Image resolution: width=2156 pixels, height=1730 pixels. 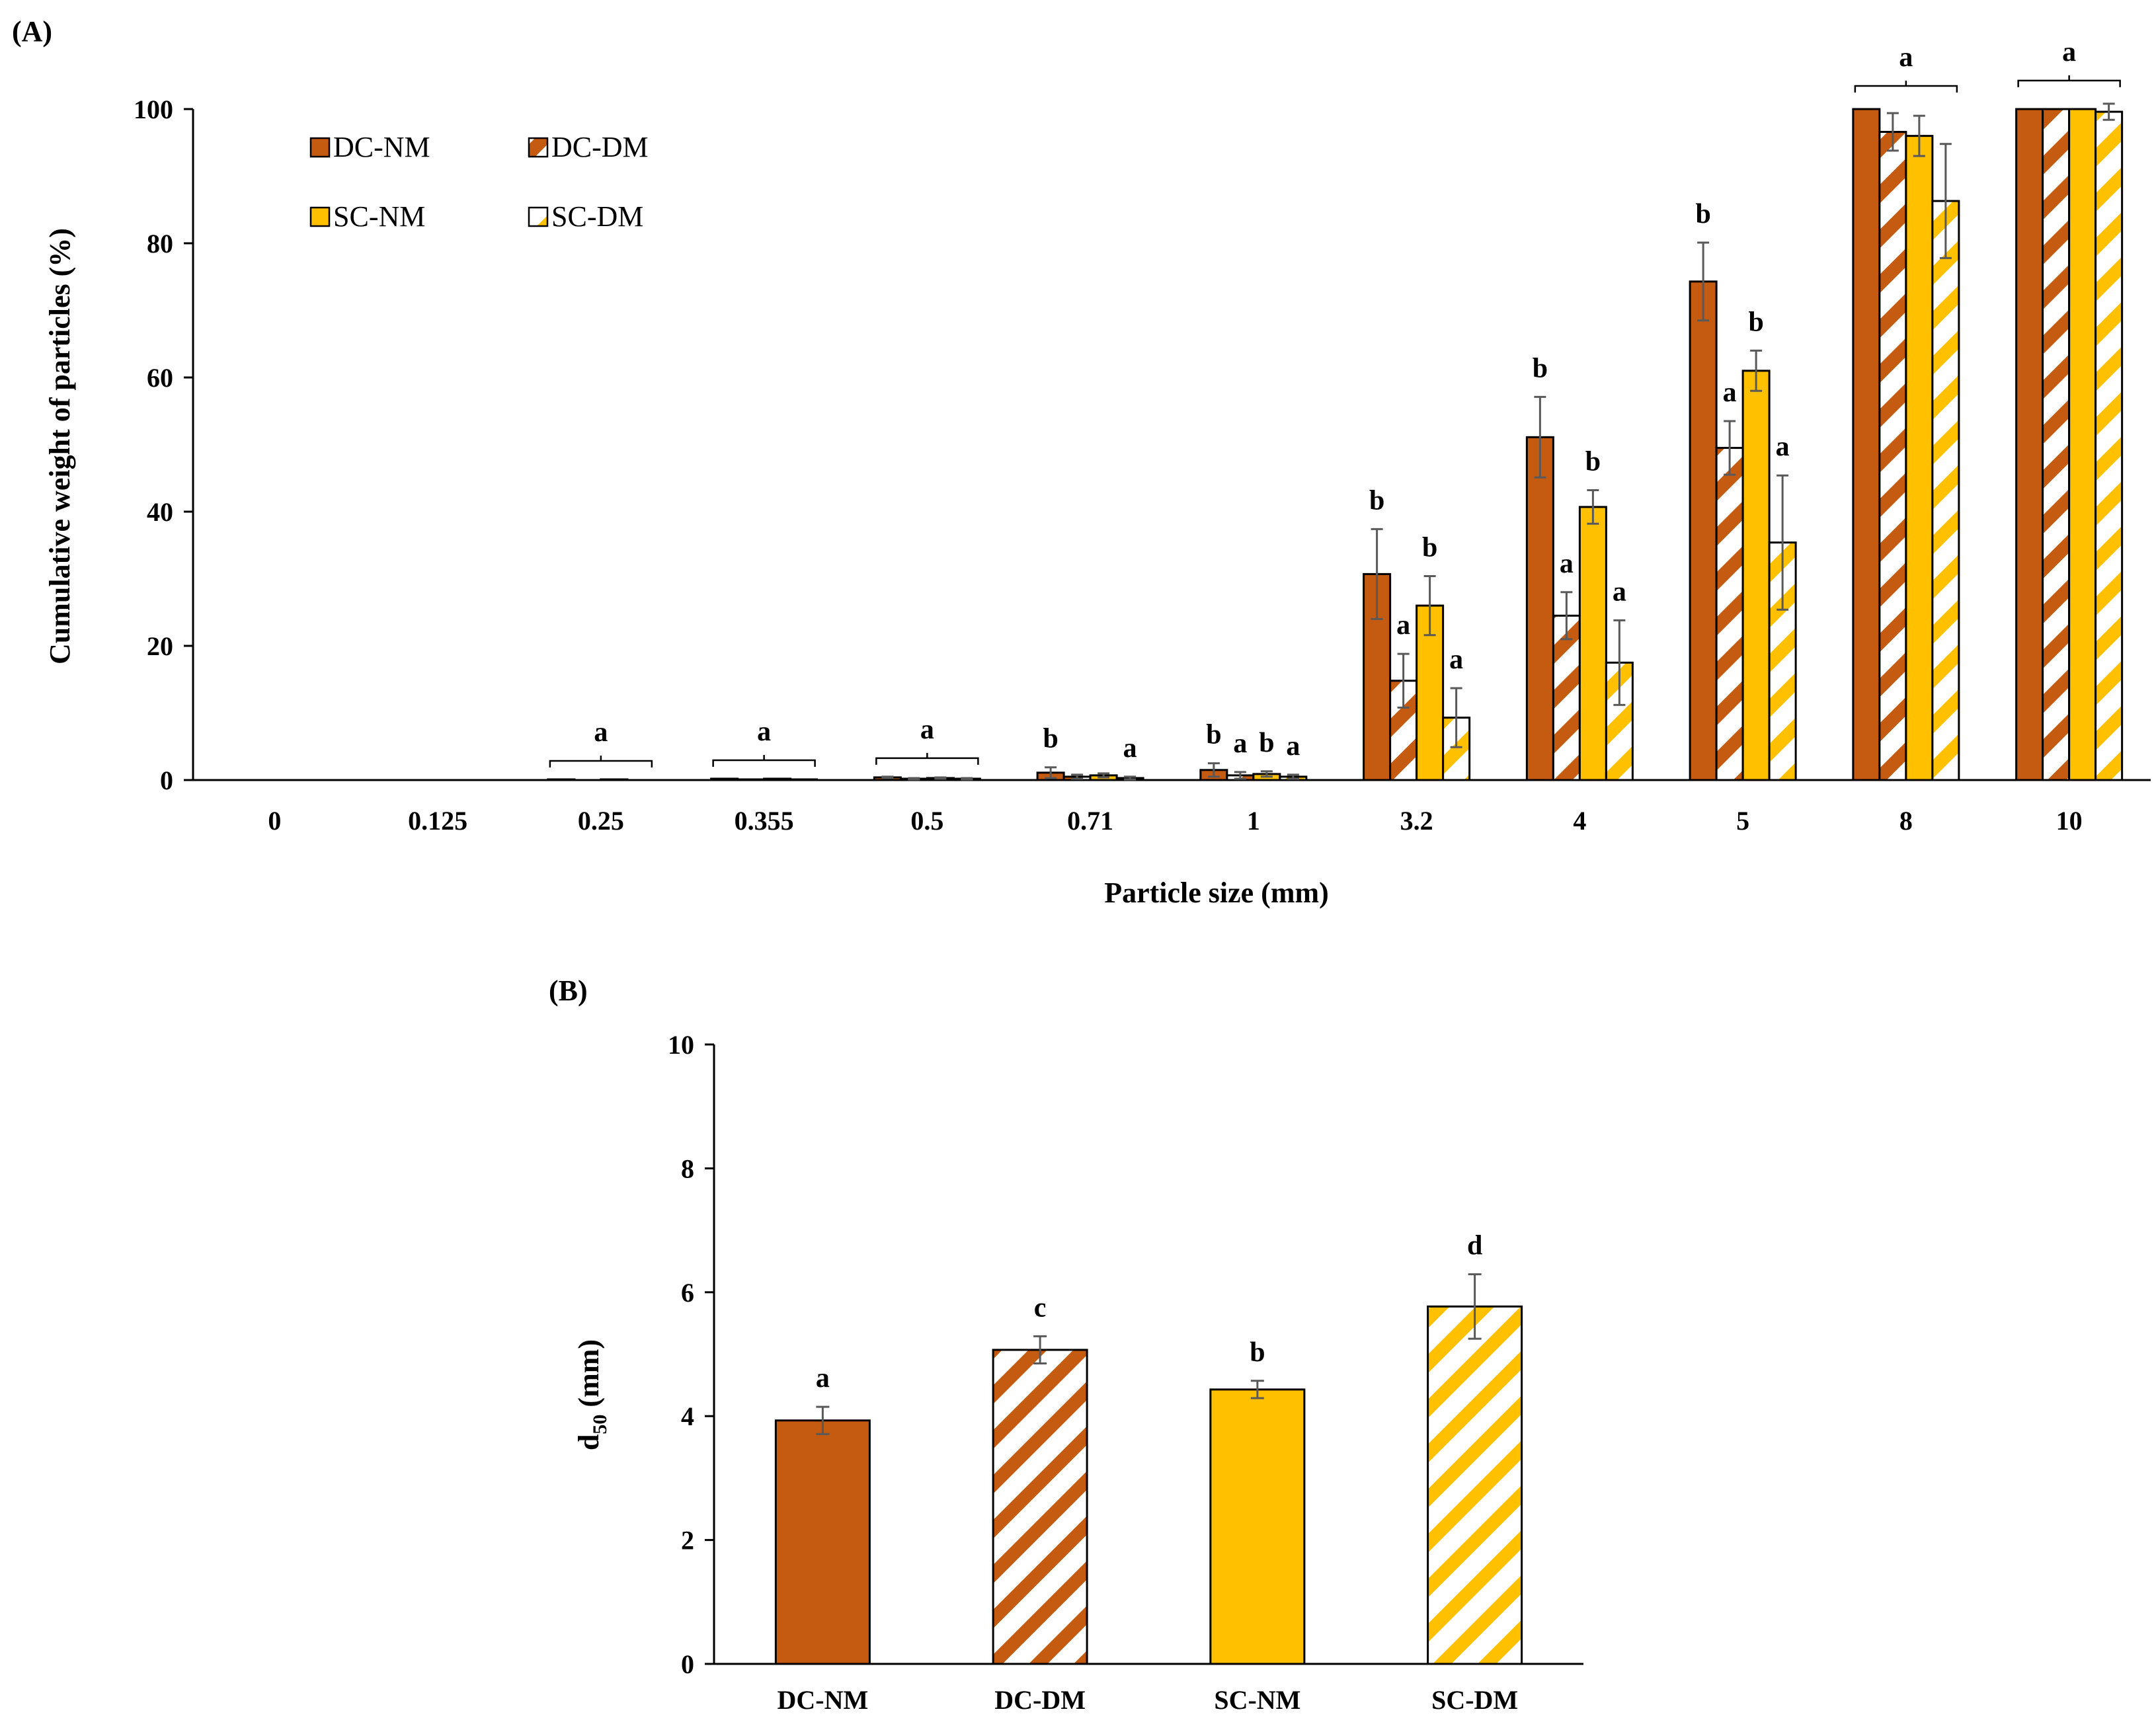 I want to click on panel-a-x-tick-label: 1, so click(x=1253, y=821).